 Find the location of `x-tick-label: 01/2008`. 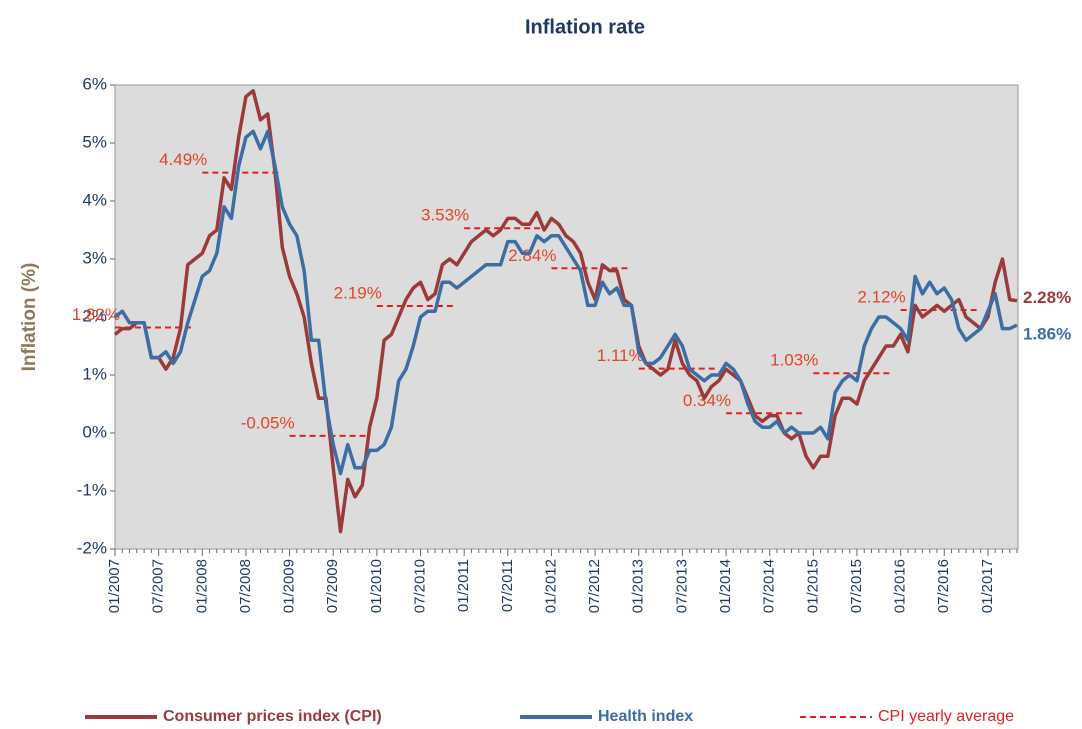

x-tick-label: 01/2008 is located at coordinates (201, 586).